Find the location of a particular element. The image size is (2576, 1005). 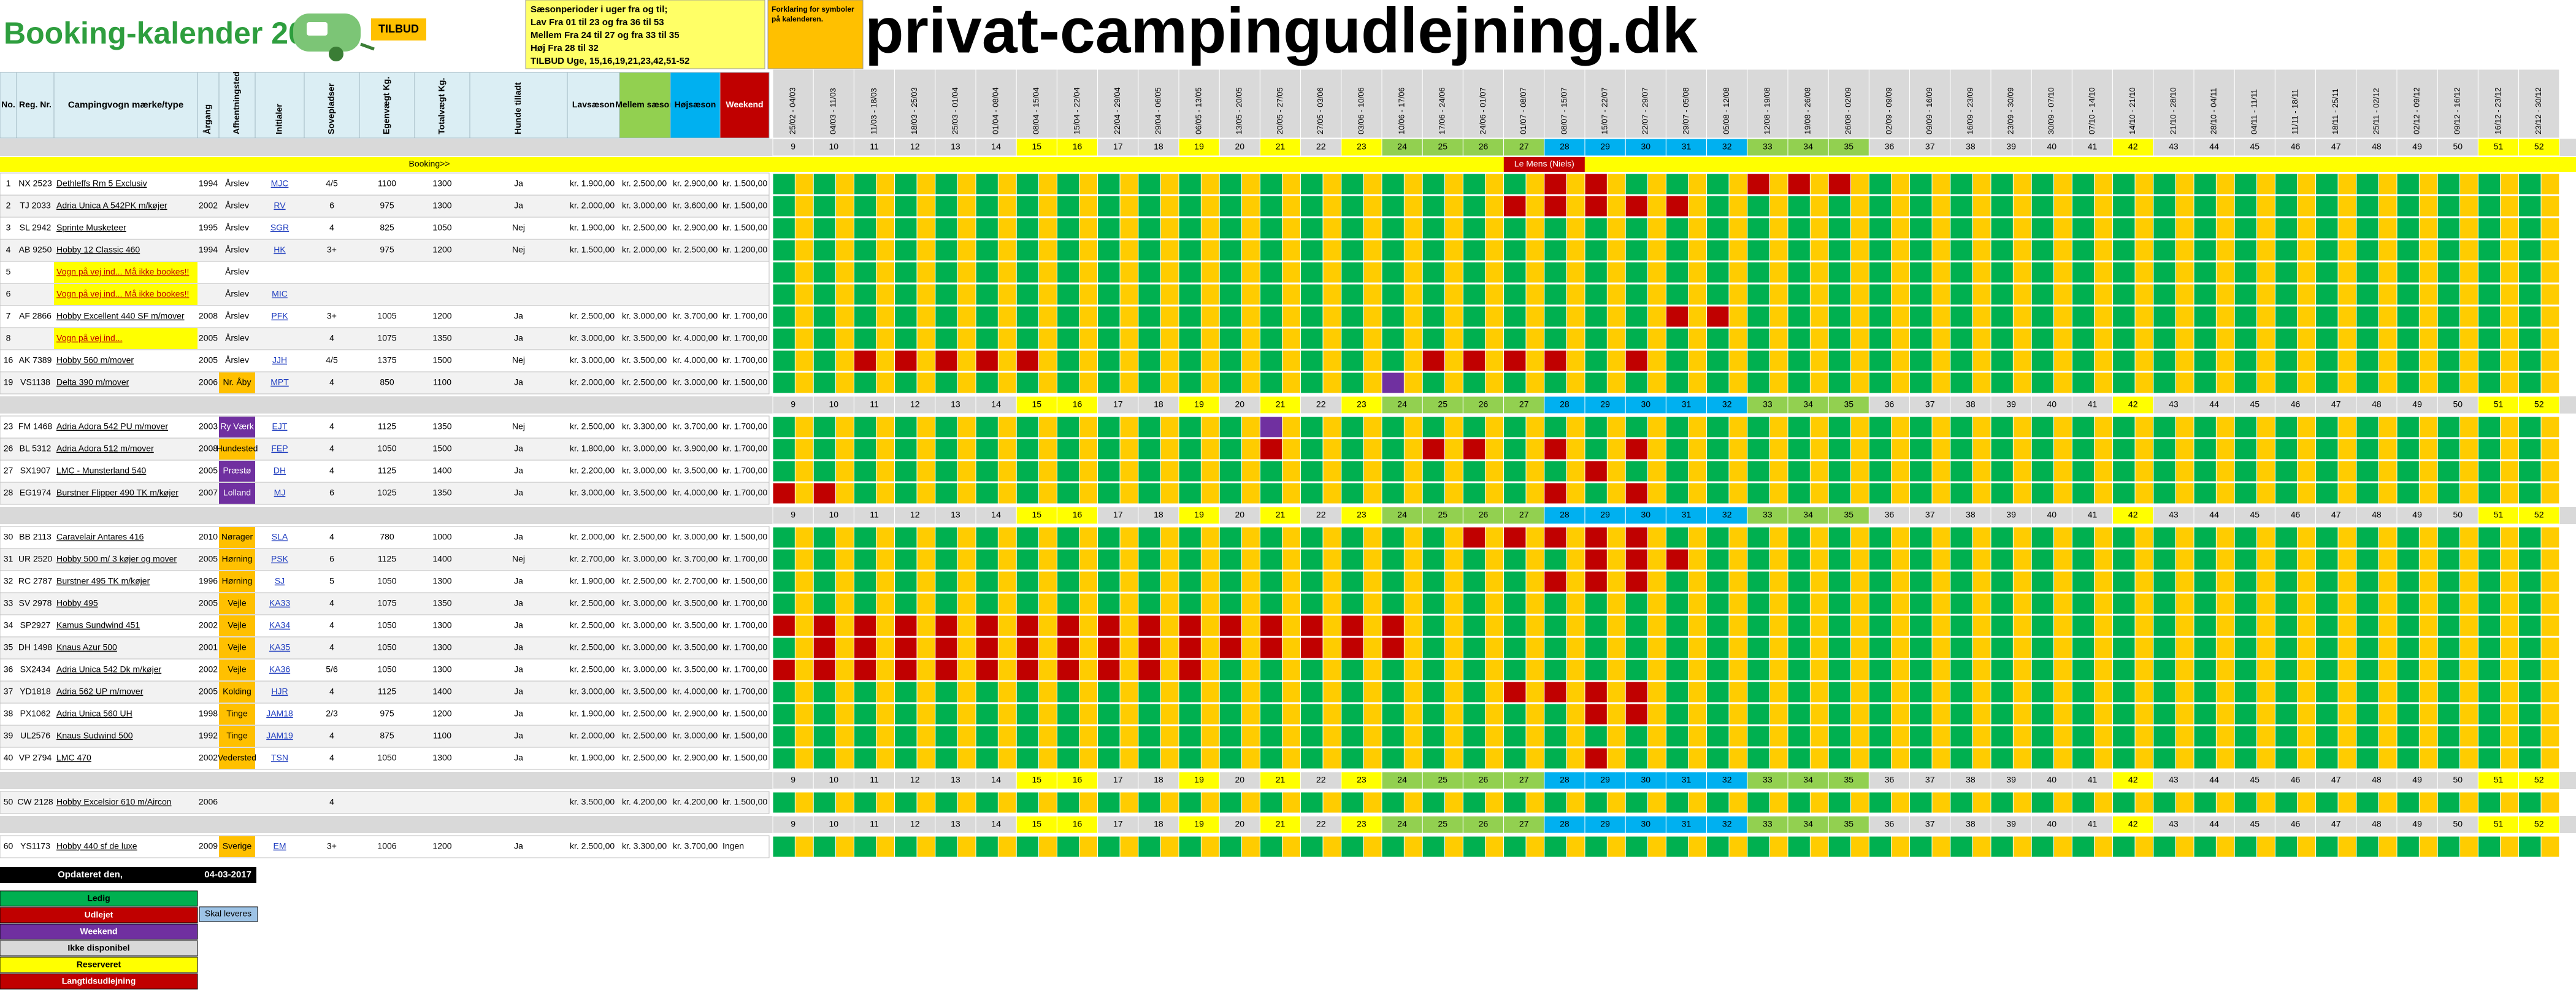

week-number: 35 is located at coordinates (1849, 147).